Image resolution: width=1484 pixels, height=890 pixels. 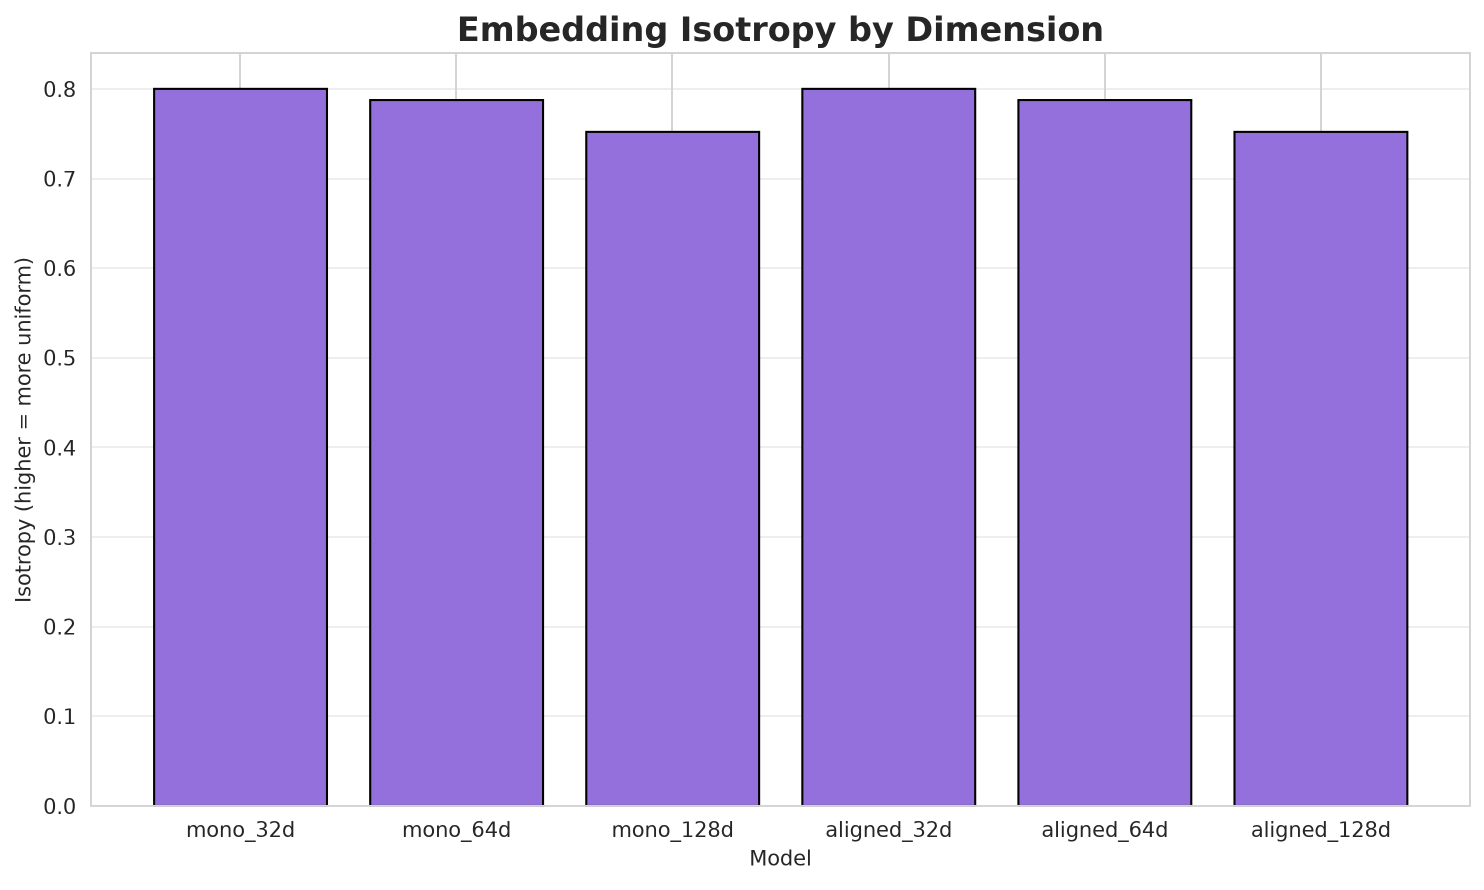 What do you see at coordinates (59, 179) in the screenshot?
I see `svg-text: 0.7` at bounding box center [59, 179].